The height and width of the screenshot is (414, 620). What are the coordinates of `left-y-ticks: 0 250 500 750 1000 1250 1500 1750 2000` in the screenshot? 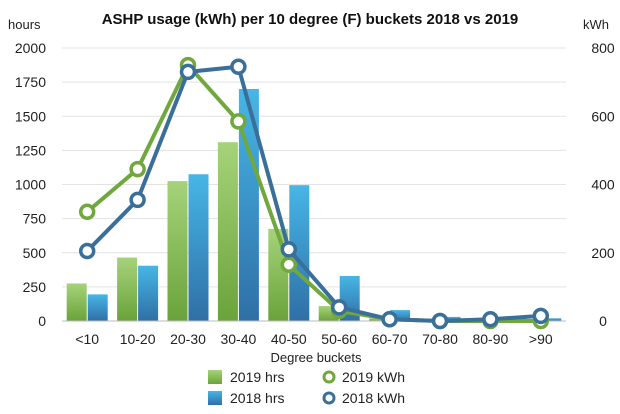 It's located at (30, 184).